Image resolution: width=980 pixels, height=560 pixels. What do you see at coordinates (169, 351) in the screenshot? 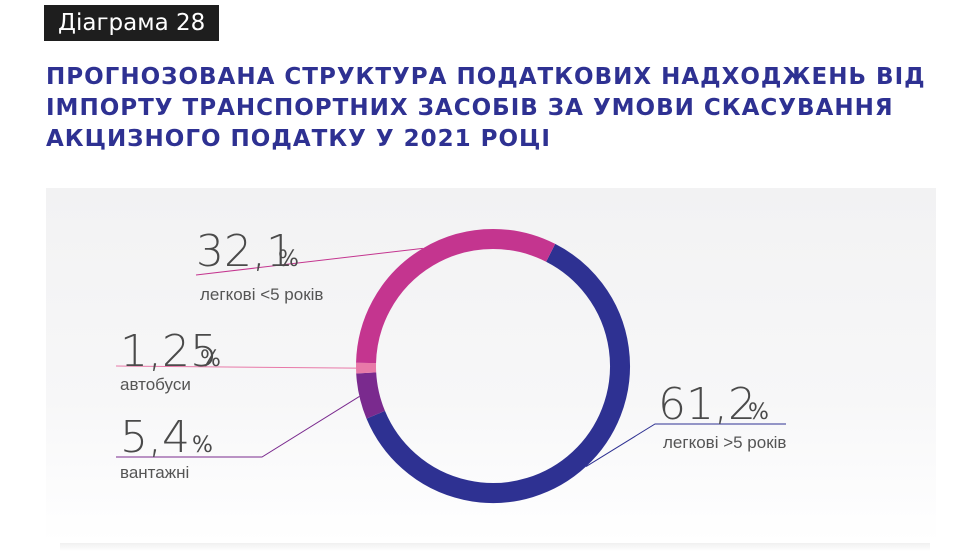
I see `value-label-3: 1,25` at bounding box center [169, 351].